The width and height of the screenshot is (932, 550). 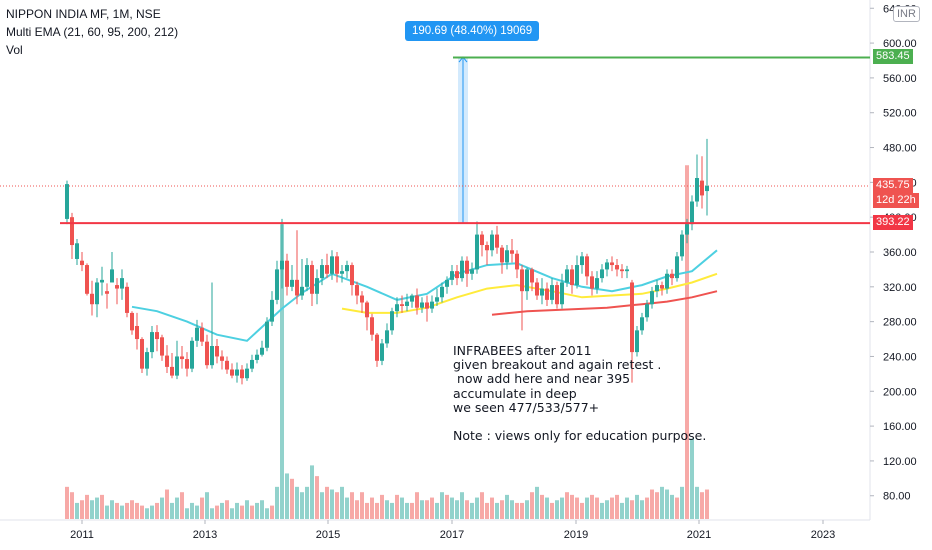 What do you see at coordinates (83, 14) in the screenshot?
I see `legend-title: NIPPON INDIA MF, 1M, NSE` at bounding box center [83, 14].